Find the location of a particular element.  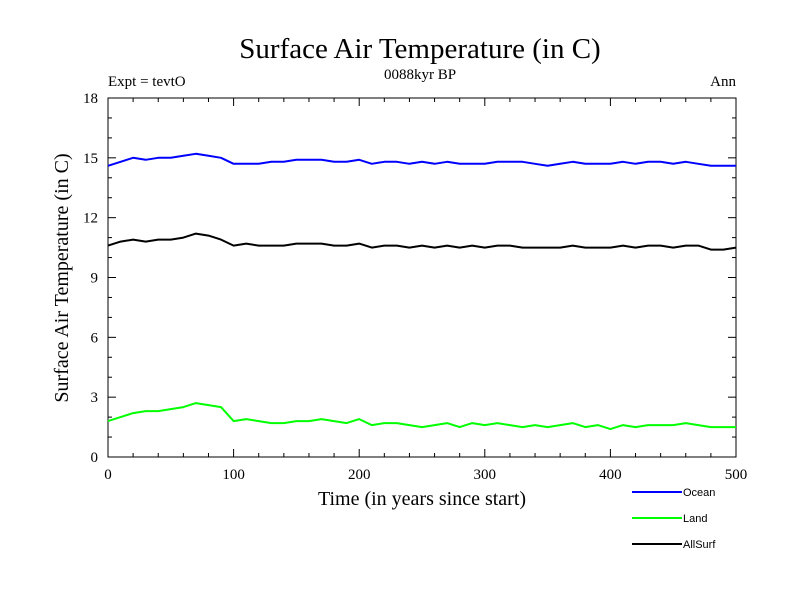

legend-label-allsurf: AllSurf is located at coordinates (699, 545).